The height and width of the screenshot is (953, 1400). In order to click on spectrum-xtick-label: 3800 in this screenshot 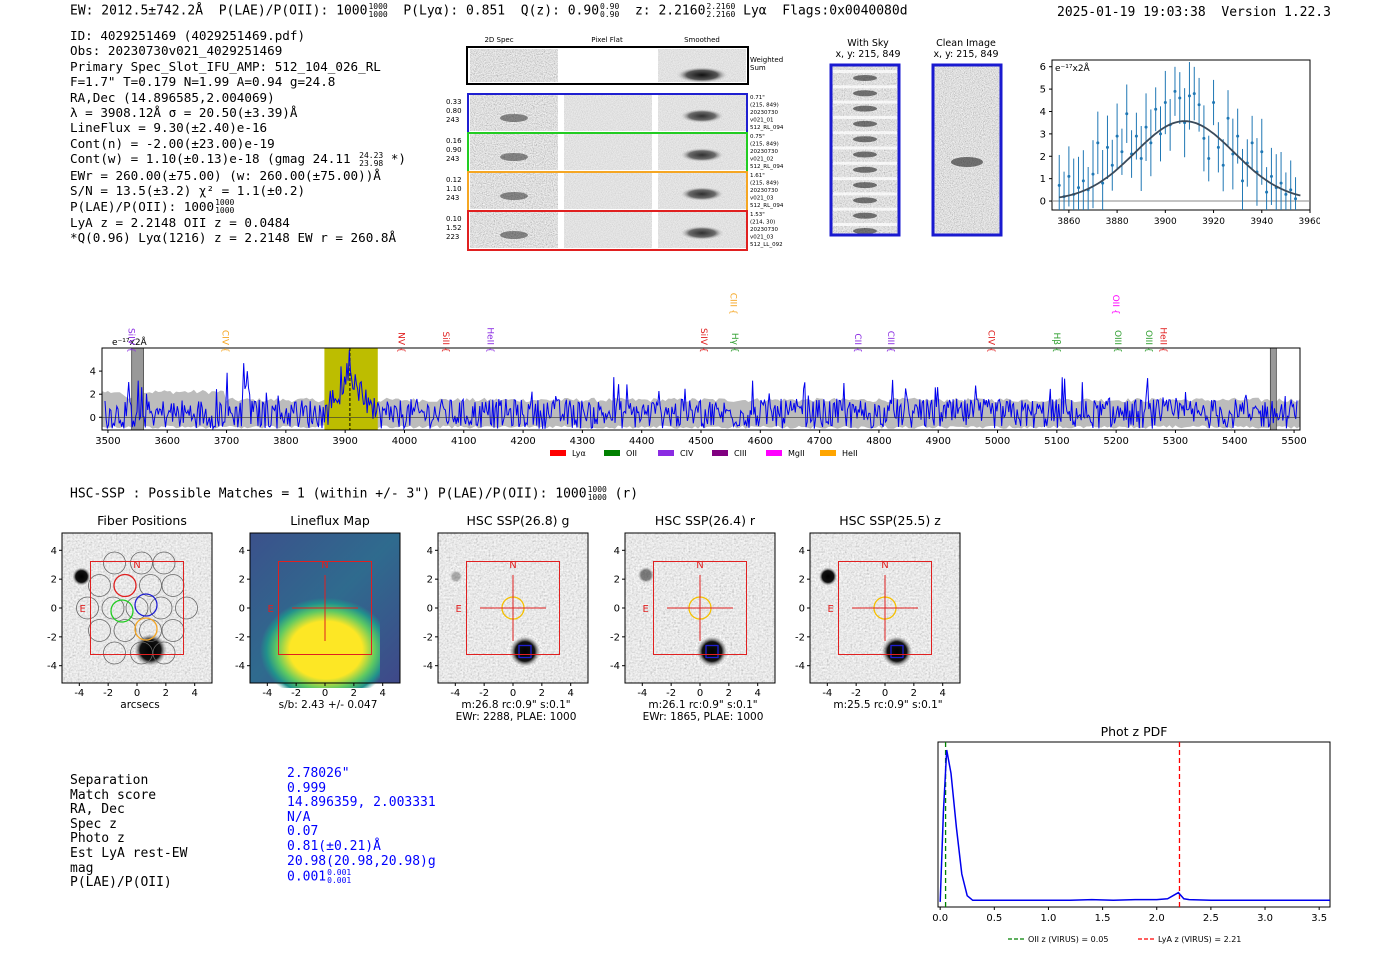, I will do `click(285, 441)`.